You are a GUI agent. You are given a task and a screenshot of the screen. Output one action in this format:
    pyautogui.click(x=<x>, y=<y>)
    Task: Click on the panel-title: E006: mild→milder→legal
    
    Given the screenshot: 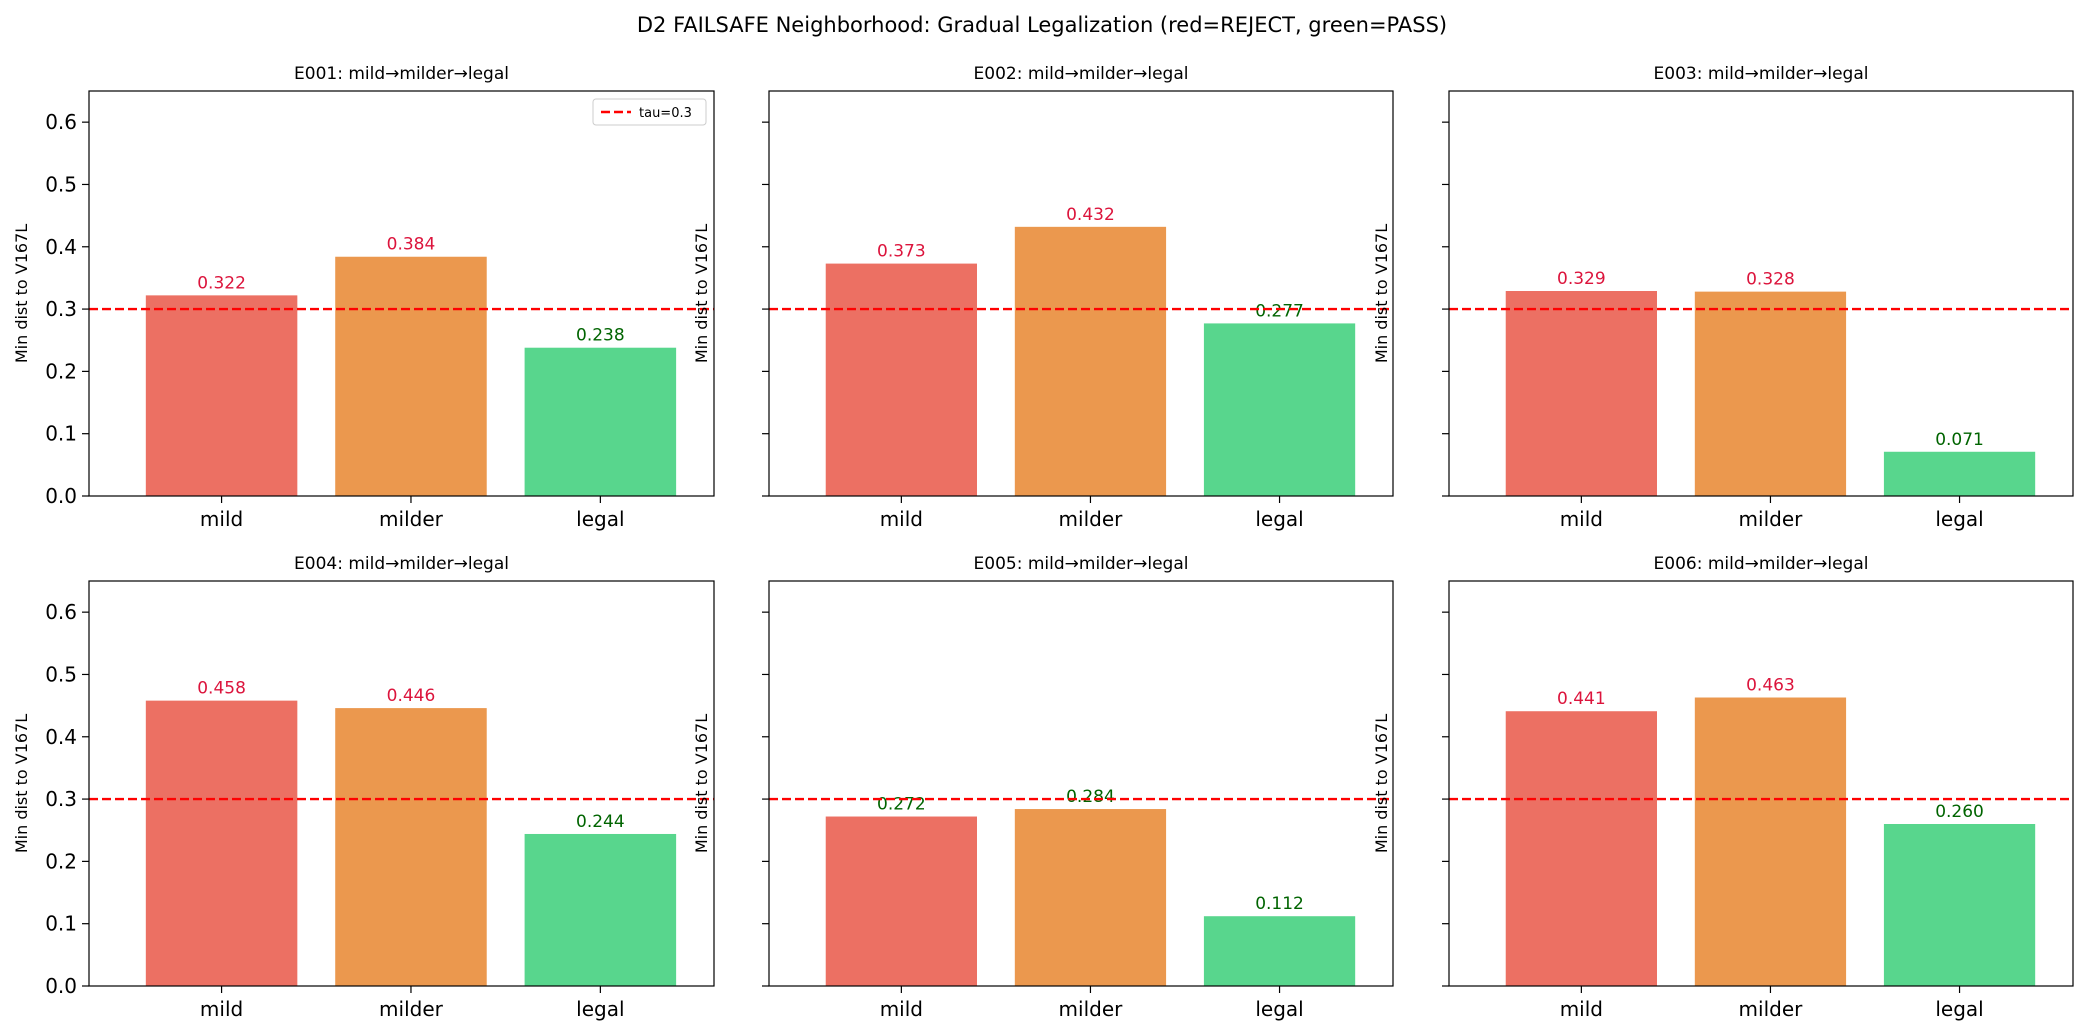 What is the action you would take?
    pyautogui.click(x=1761, y=564)
    